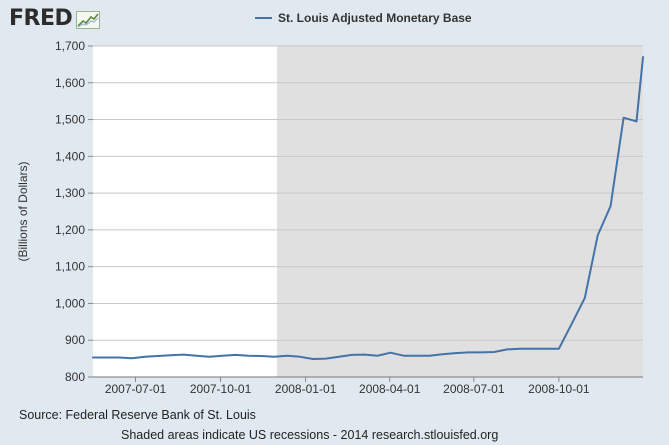 Image resolution: width=669 pixels, height=445 pixels. What do you see at coordinates (70, 120) in the screenshot?
I see `y-tick-label: 1,500` at bounding box center [70, 120].